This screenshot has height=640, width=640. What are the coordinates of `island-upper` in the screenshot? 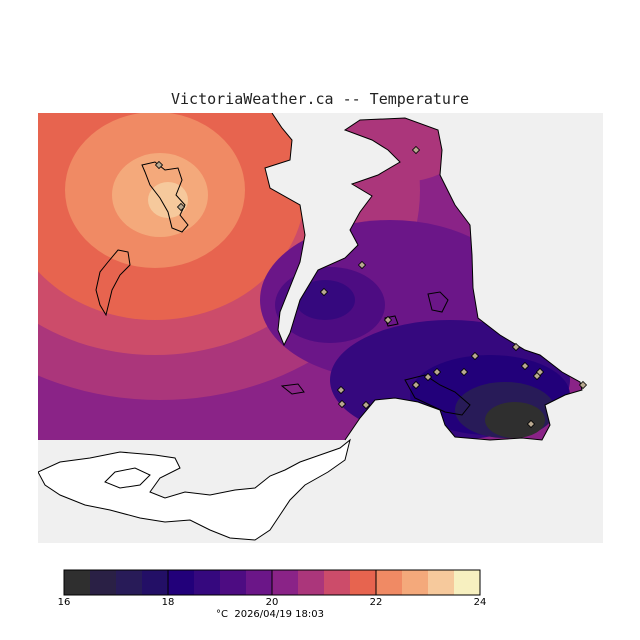 It's located at (165, 197).